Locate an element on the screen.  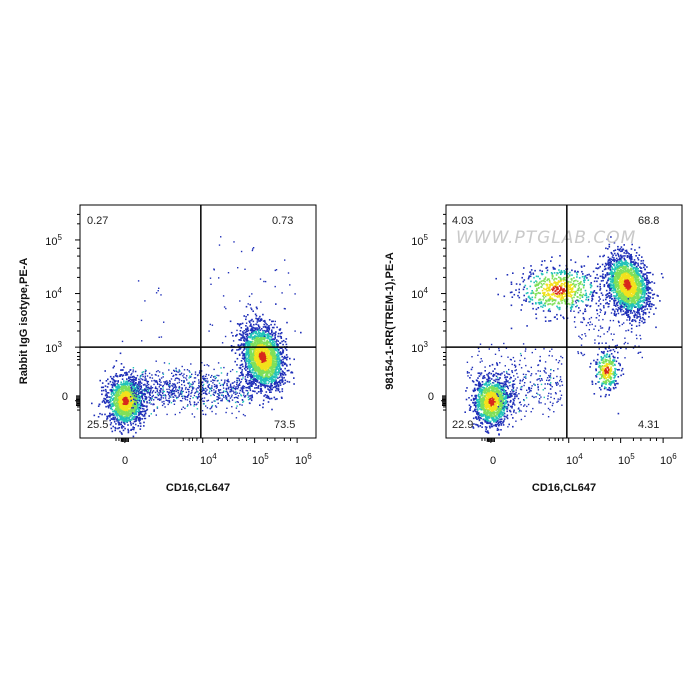
quadrant-lower-right-value: 4.31 is located at coordinates (648, 425).